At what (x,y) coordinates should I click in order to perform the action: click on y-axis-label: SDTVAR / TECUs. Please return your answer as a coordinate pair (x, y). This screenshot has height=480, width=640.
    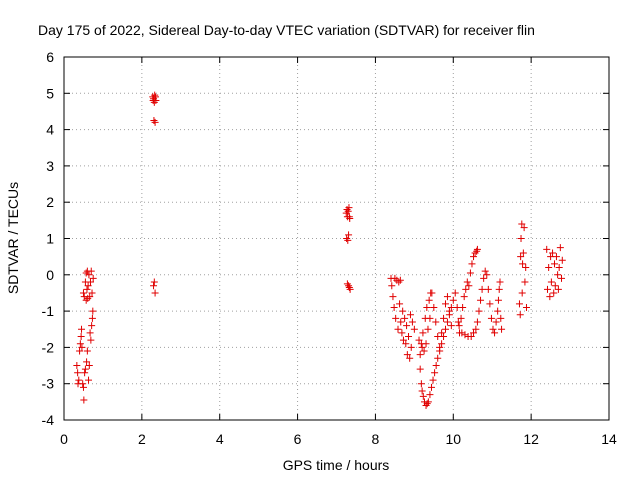
    Looking at the image, I should click on (13, 238).